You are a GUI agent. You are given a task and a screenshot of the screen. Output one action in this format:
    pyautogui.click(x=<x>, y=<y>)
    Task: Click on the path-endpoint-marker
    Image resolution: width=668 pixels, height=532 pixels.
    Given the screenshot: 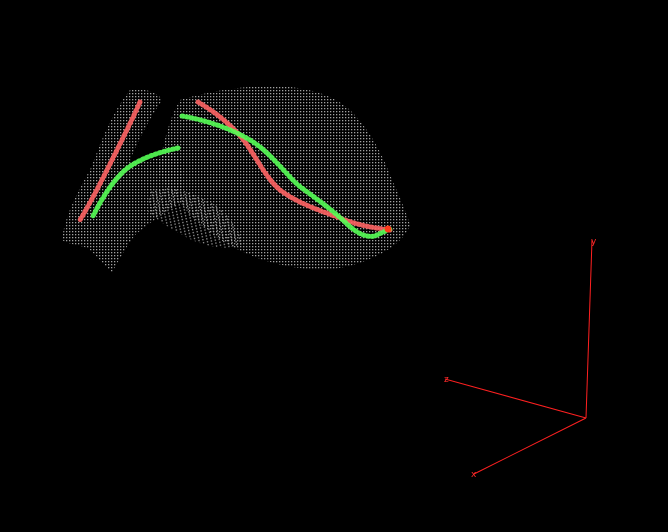 What is the action you would take?
    pyautogui.click(x=388, y=229)
    